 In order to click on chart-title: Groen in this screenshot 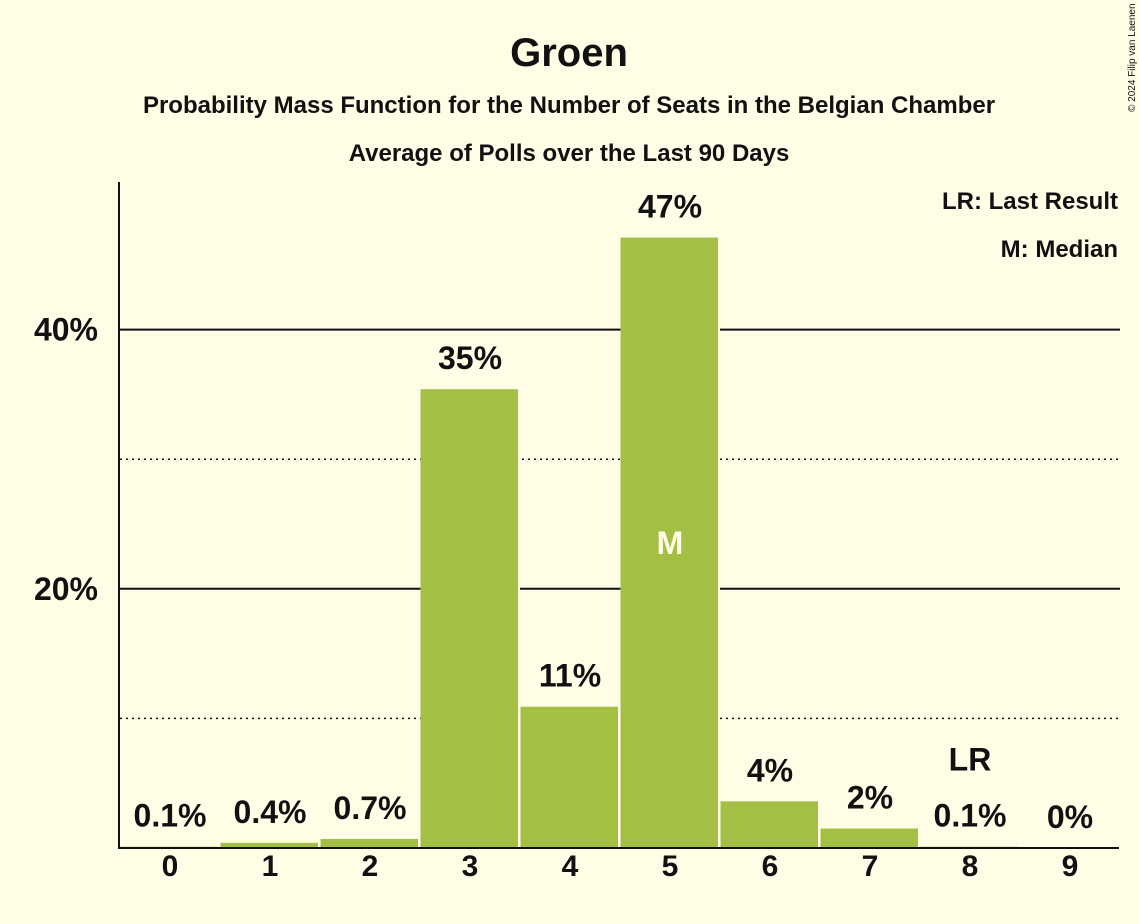, I will do `click(569, 53)`.